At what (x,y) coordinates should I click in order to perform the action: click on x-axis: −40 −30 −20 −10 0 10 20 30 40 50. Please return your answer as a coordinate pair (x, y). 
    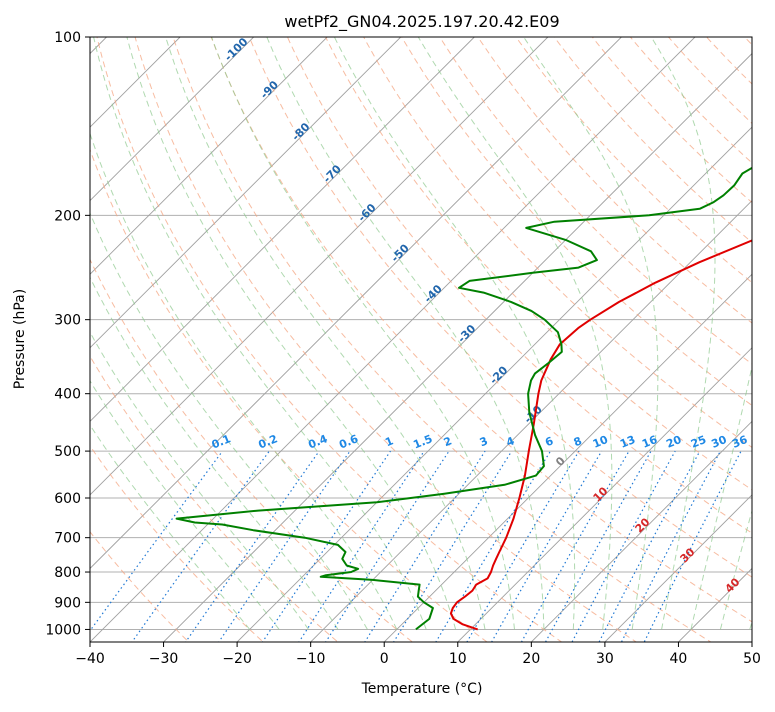
    Looking at the image, I should click on (418, 654).